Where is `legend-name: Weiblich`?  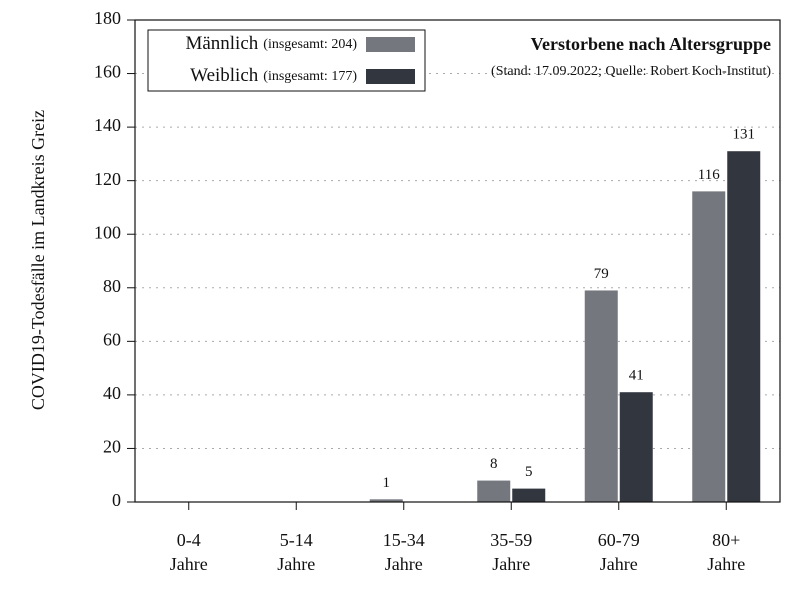 legend-name: Weiblich is located at coordinates (224, 75).